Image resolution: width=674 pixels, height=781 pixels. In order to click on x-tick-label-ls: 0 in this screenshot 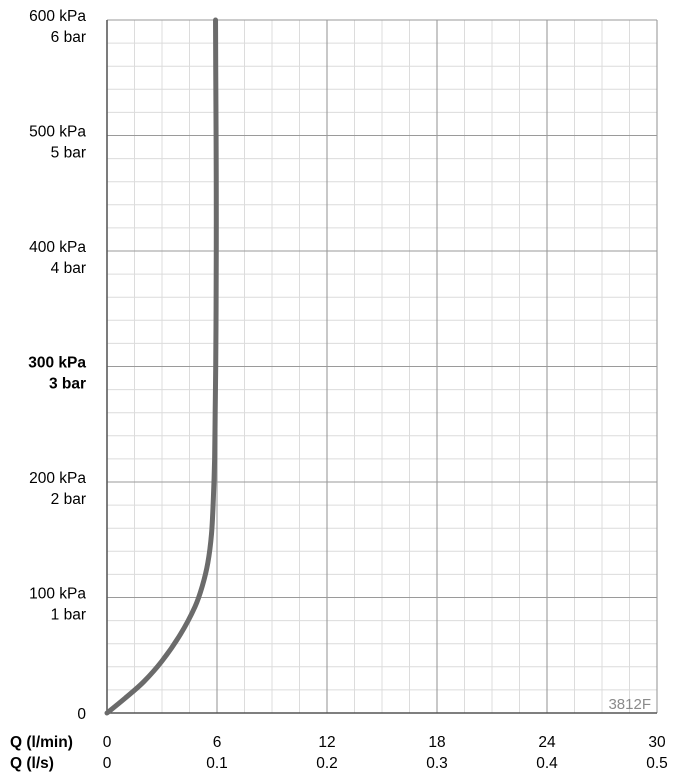, I will do `click(107, 763)`.